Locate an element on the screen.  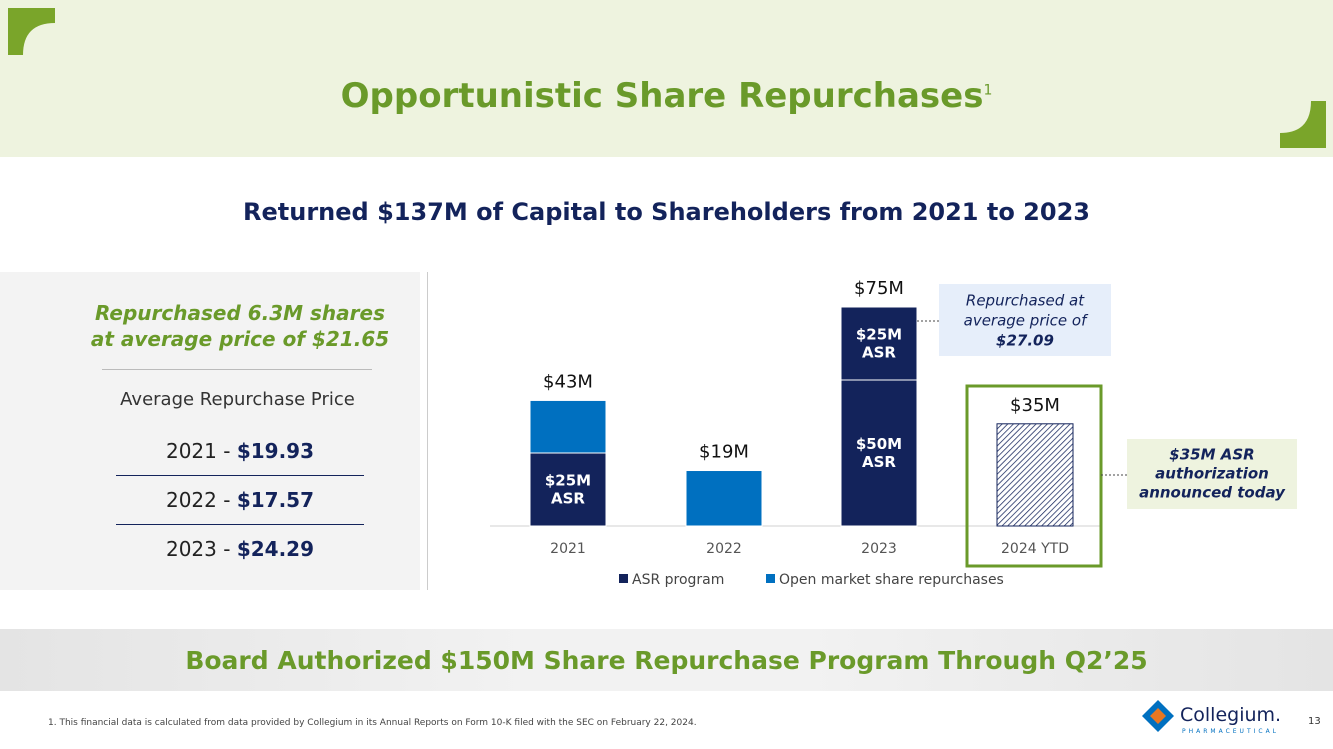
x-tick-label: 2024 YTD is located at coordinates (1035, 549).